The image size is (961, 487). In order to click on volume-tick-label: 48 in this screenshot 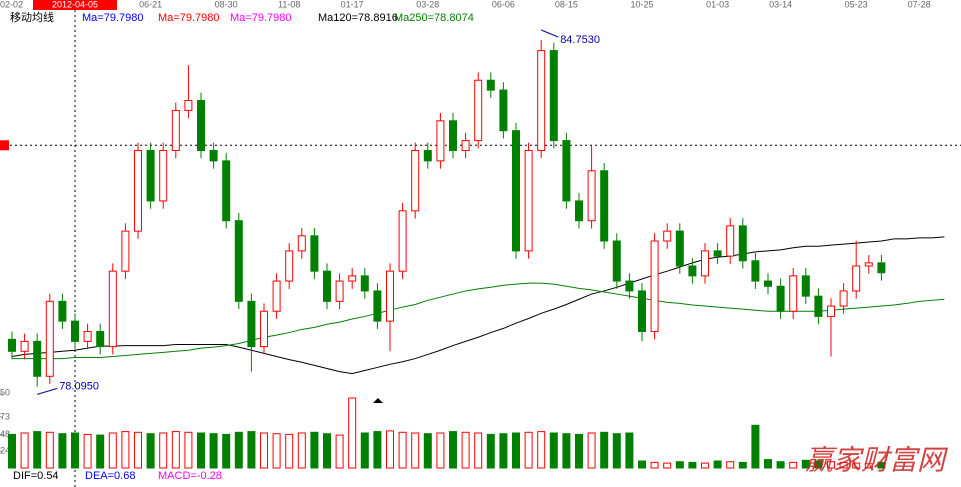, I will do `click(5, 434)`.